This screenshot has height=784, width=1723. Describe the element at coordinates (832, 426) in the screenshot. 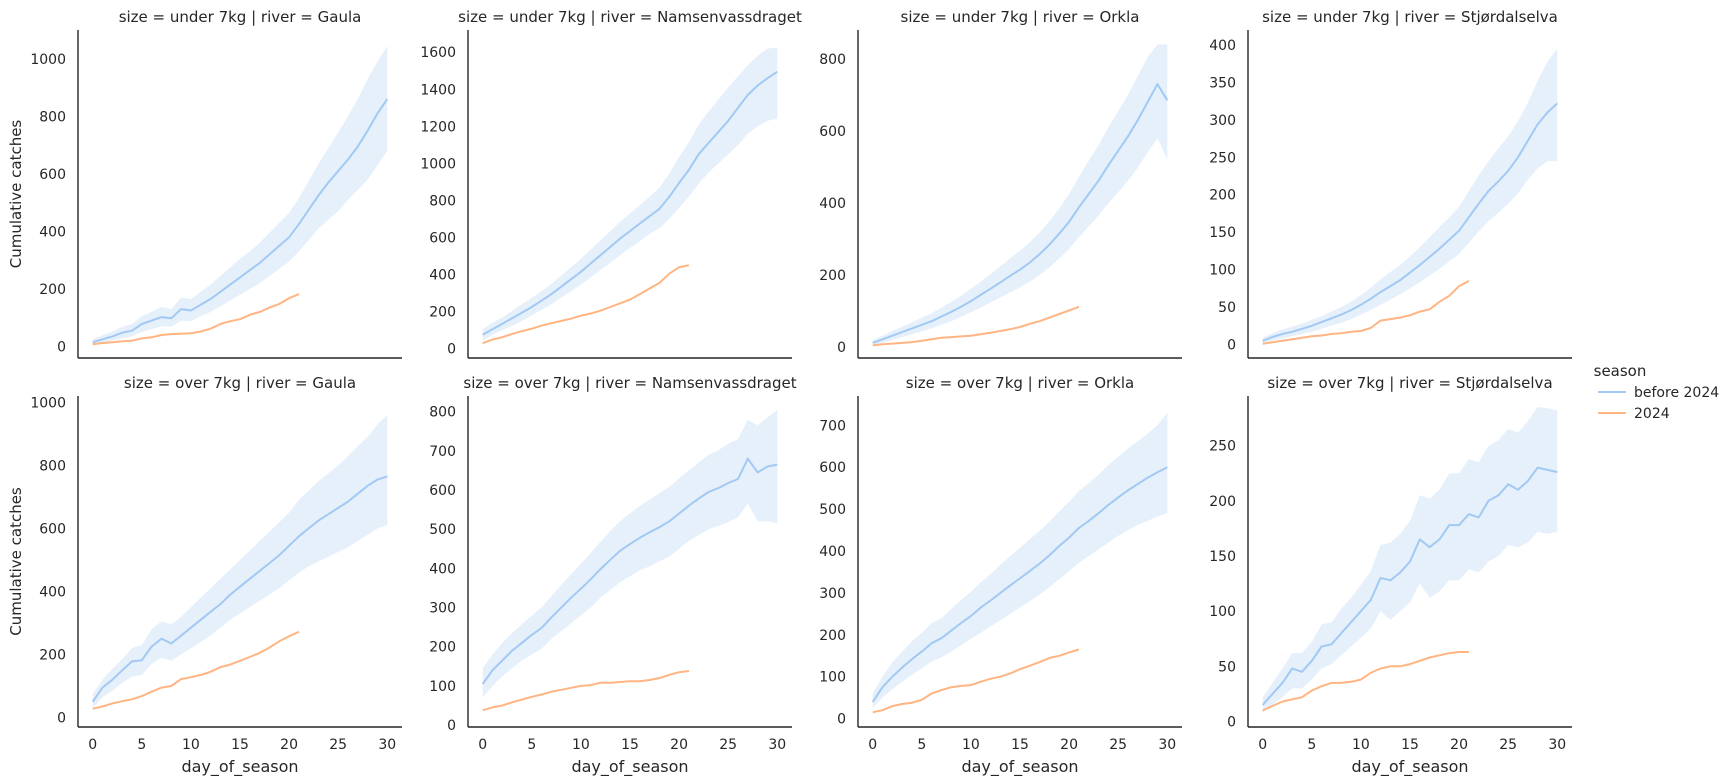

I see `y-tick-label: 700` at that location.